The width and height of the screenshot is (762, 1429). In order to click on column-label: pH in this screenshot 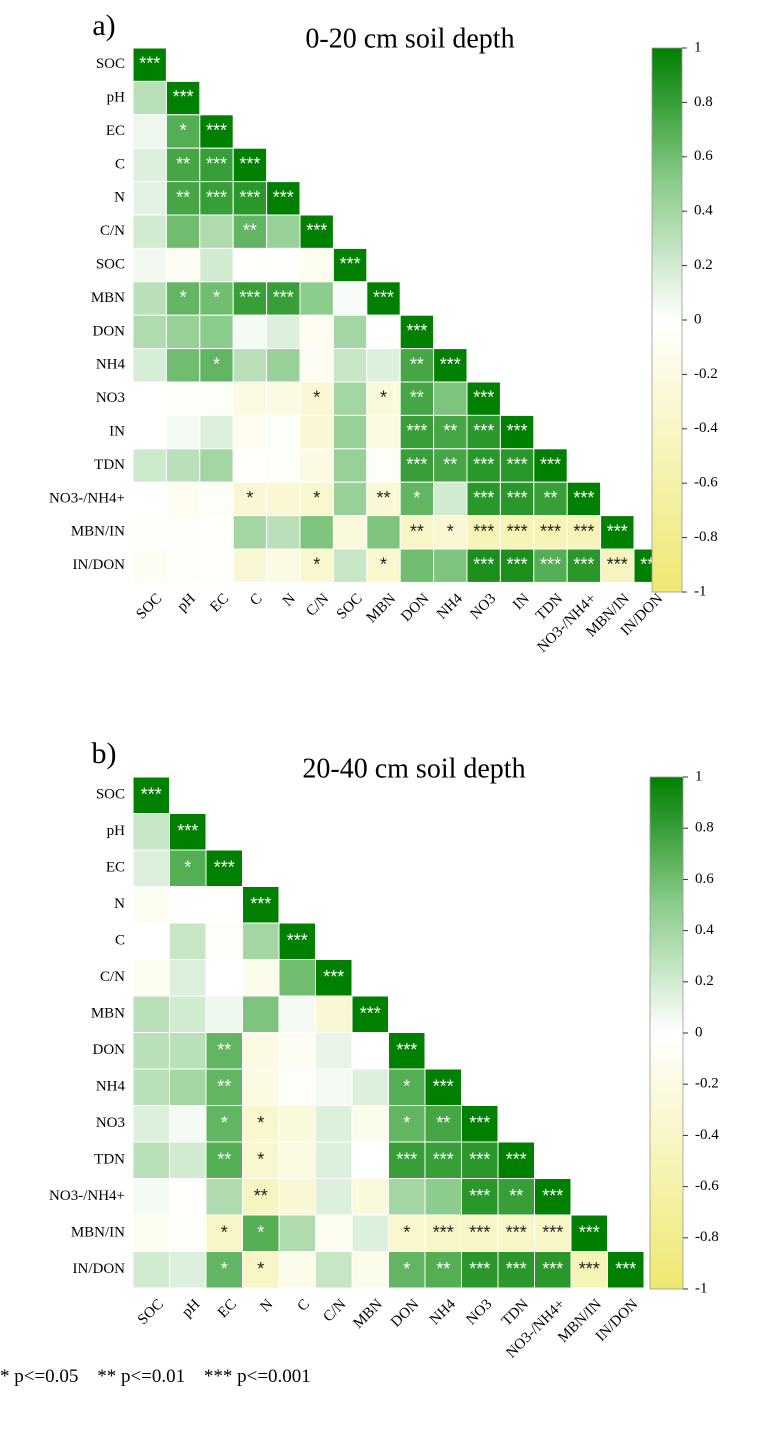, I will do `click(191, 1308)`.